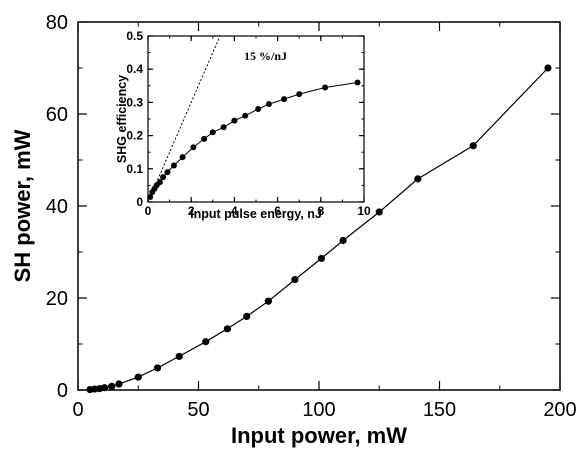  What do you see at coordinates (318, 410) in the screenshot?
I see `main-x-tick-label: 100` at bounding box center [318, 410].